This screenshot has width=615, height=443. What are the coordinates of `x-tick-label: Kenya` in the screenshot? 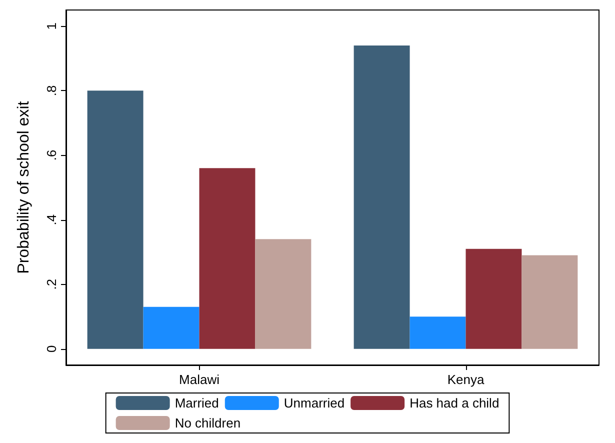 It's located at (466, 379).